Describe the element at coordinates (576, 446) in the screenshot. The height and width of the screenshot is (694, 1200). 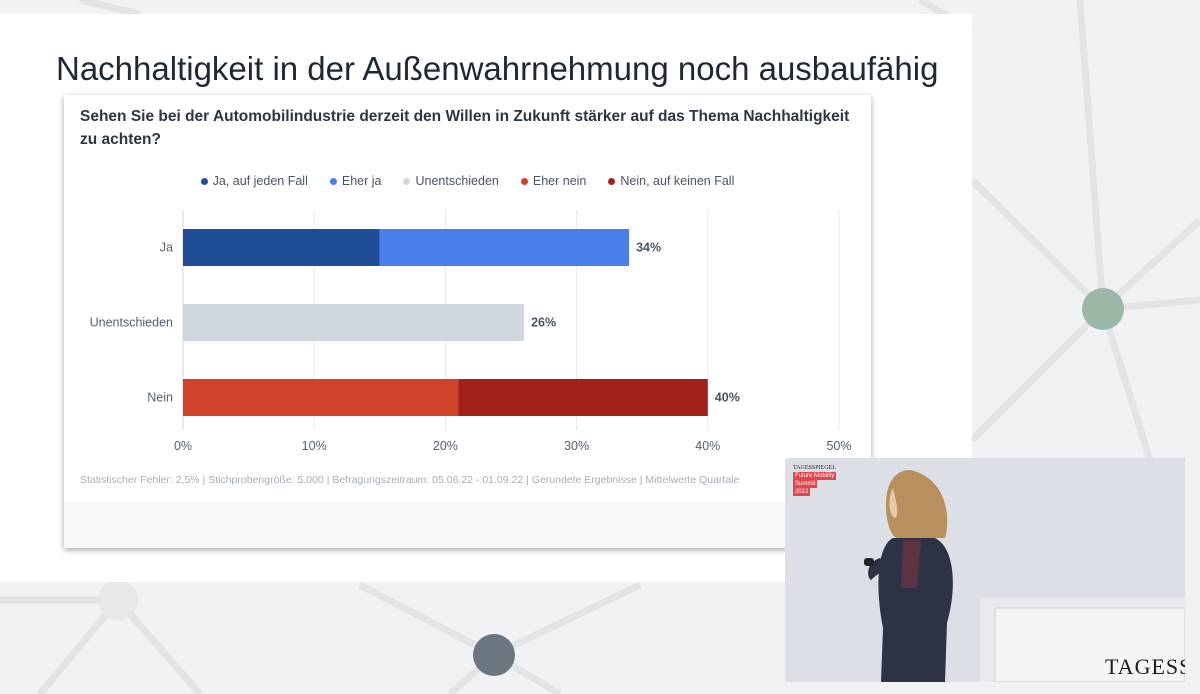
I see `x-tick-label-3: 30%` at that location.